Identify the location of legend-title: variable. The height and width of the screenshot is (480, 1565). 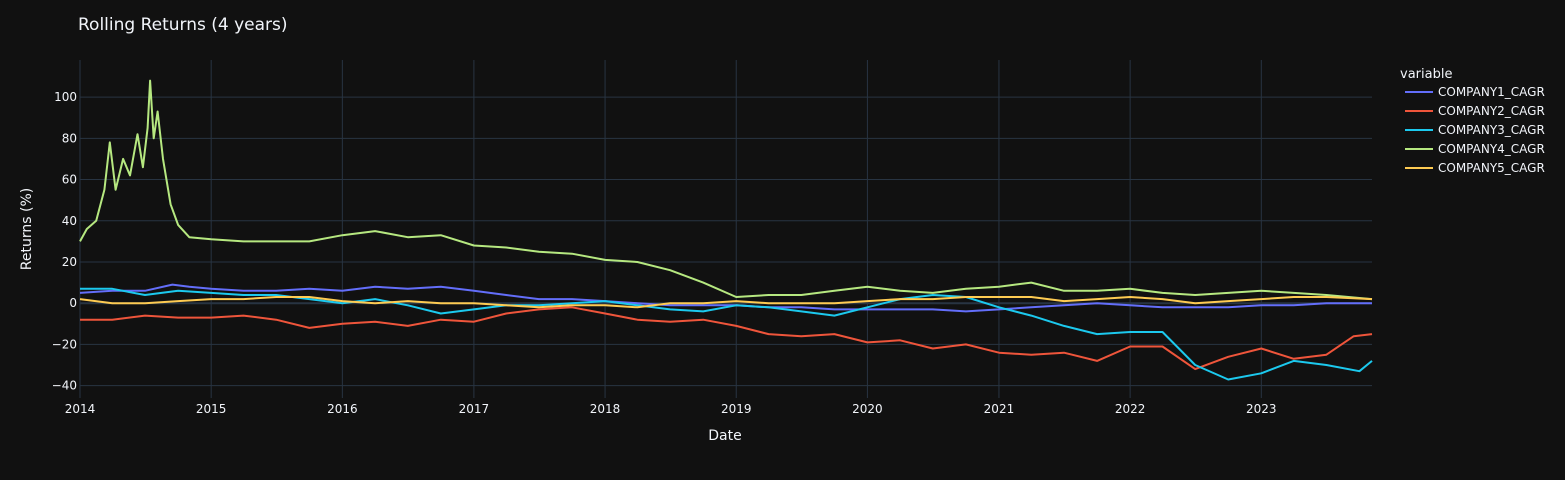
(1426, 74).